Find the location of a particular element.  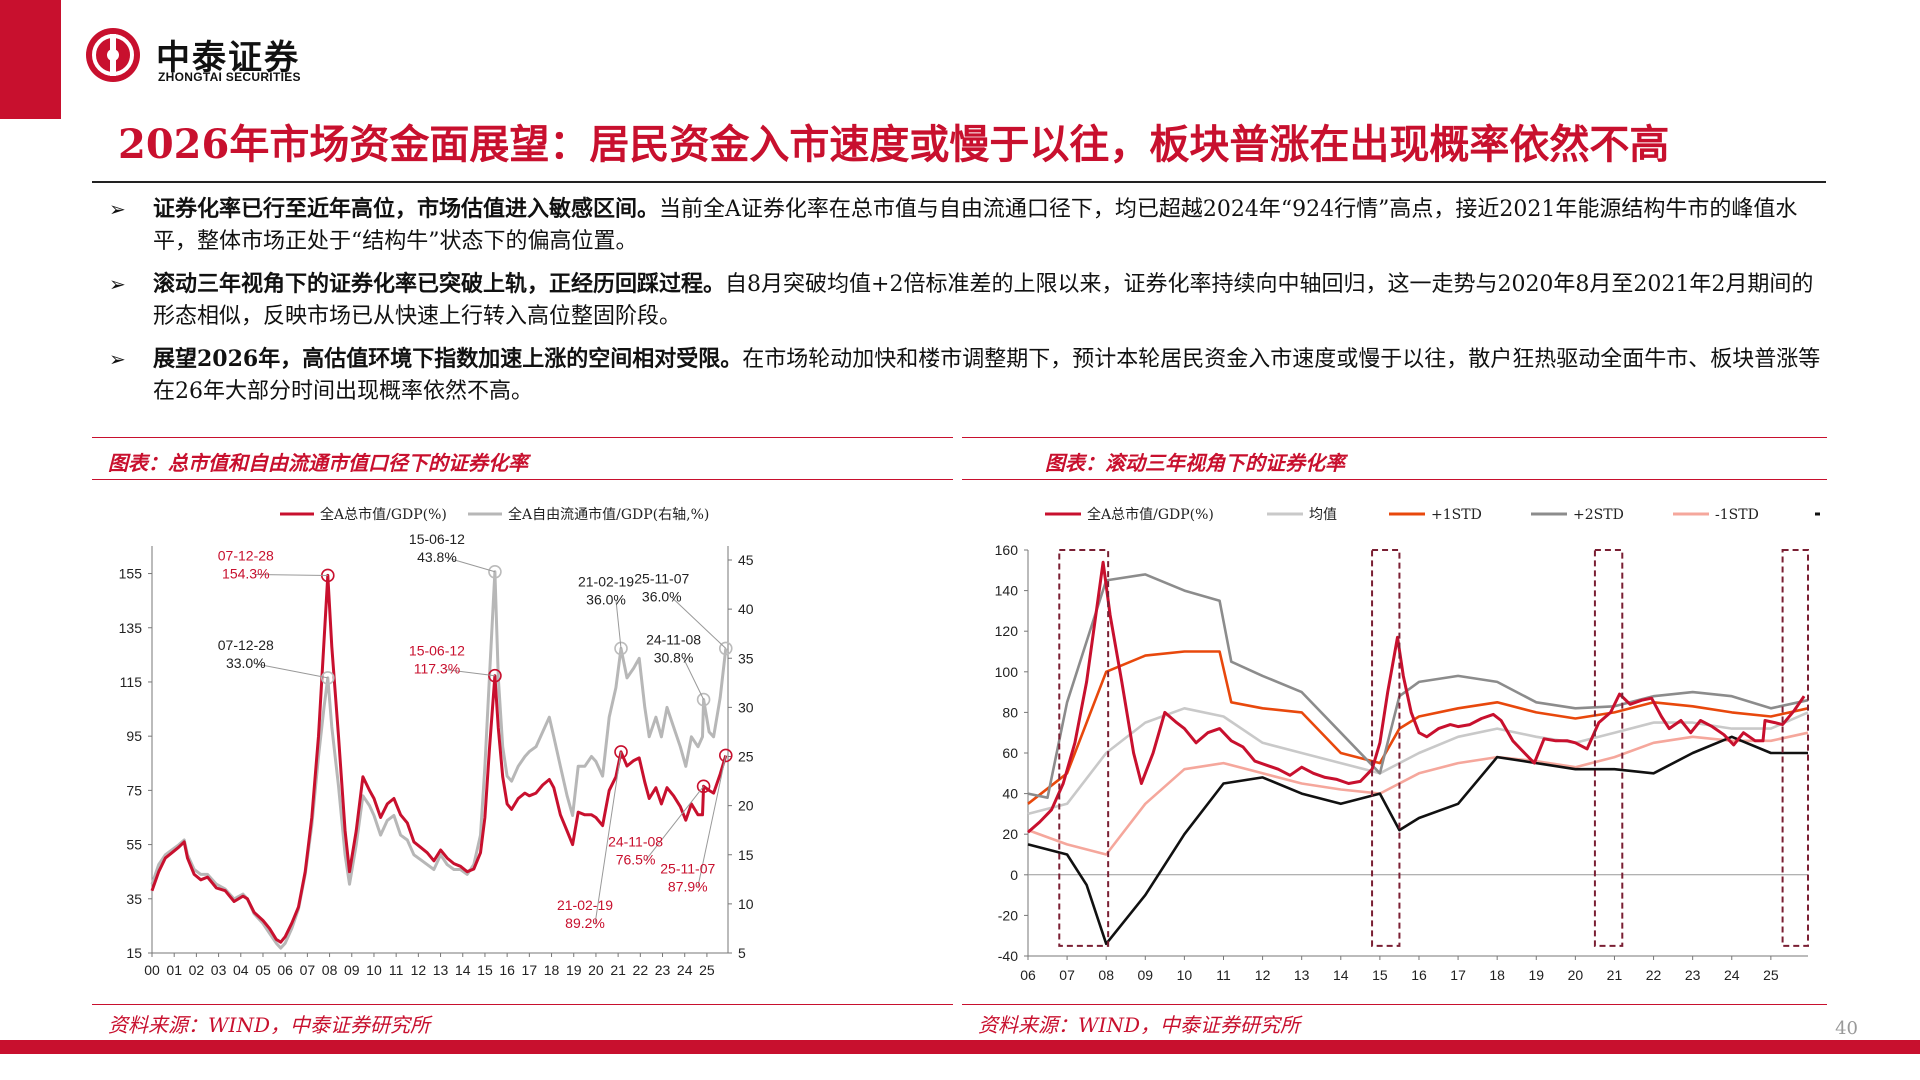

x-tick-label: 00 is located at coordinates (152, 970).